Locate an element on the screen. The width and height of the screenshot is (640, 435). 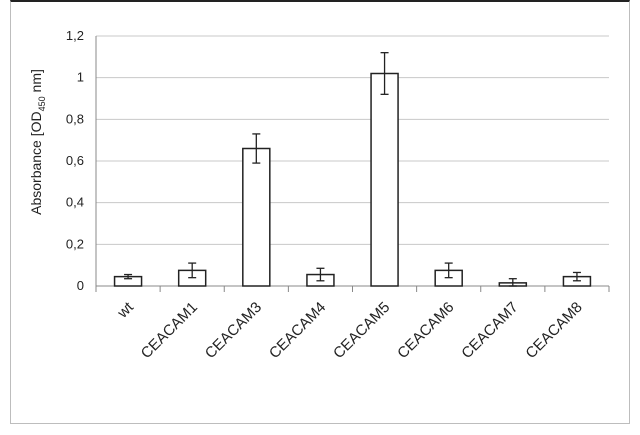
x-tick-label-ceacam6: CEACAM6 is located at coordinates (425, 330).